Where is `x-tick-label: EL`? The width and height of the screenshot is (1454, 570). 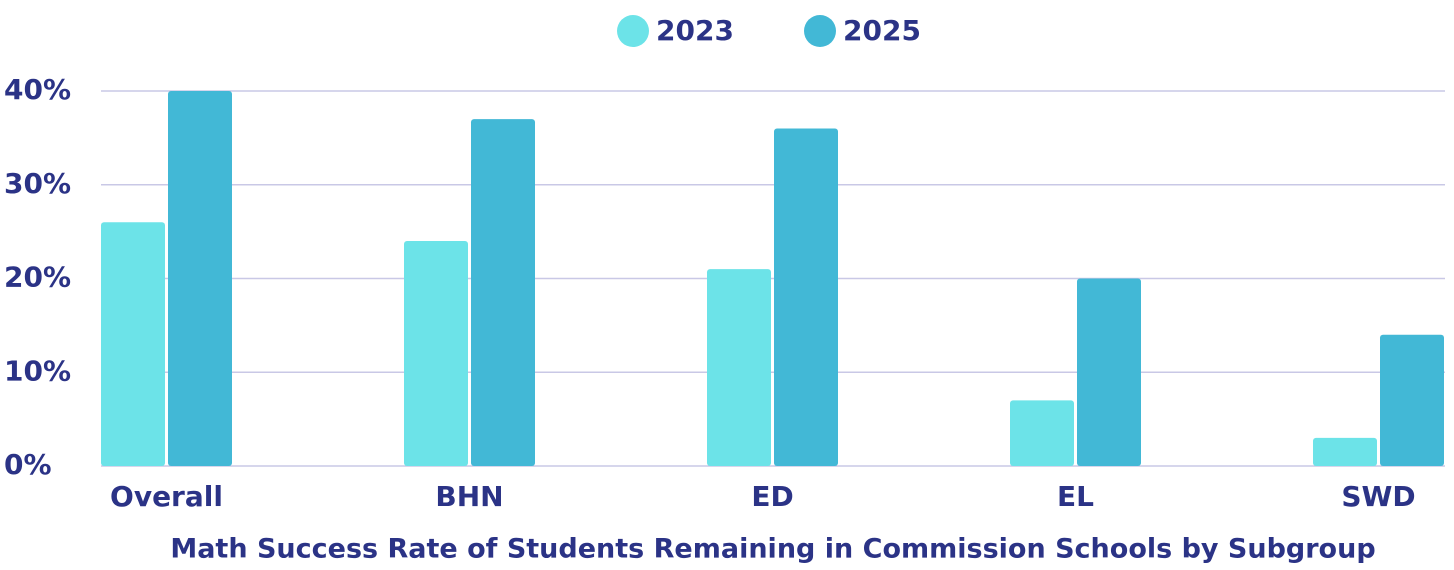
x-tick-label: EL is located at coordinates (1075, 496).